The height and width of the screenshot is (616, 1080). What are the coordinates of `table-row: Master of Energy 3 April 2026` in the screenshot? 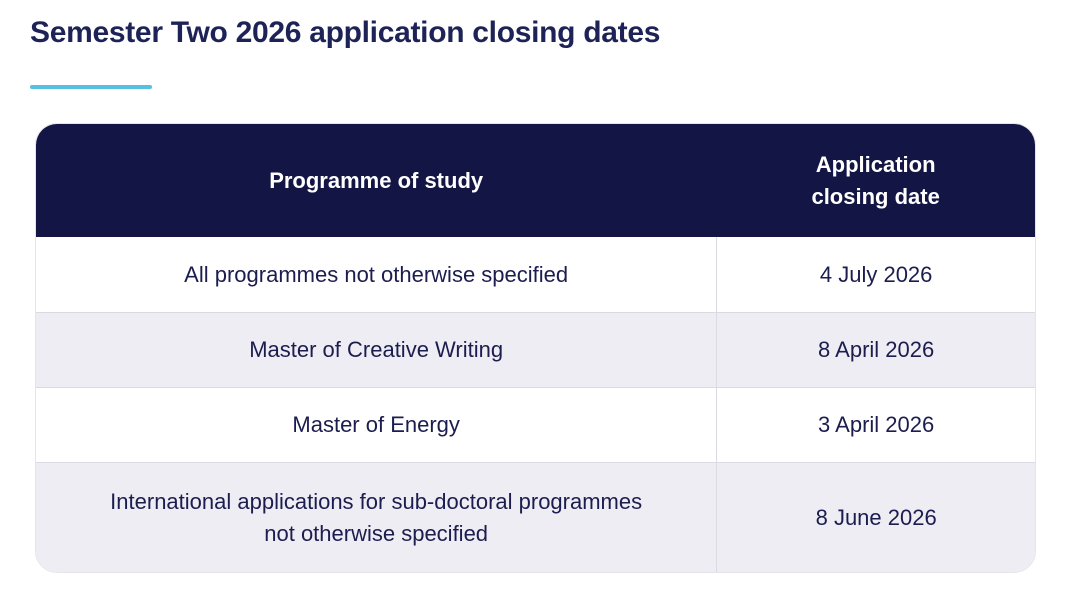 It's located at (535, 424).